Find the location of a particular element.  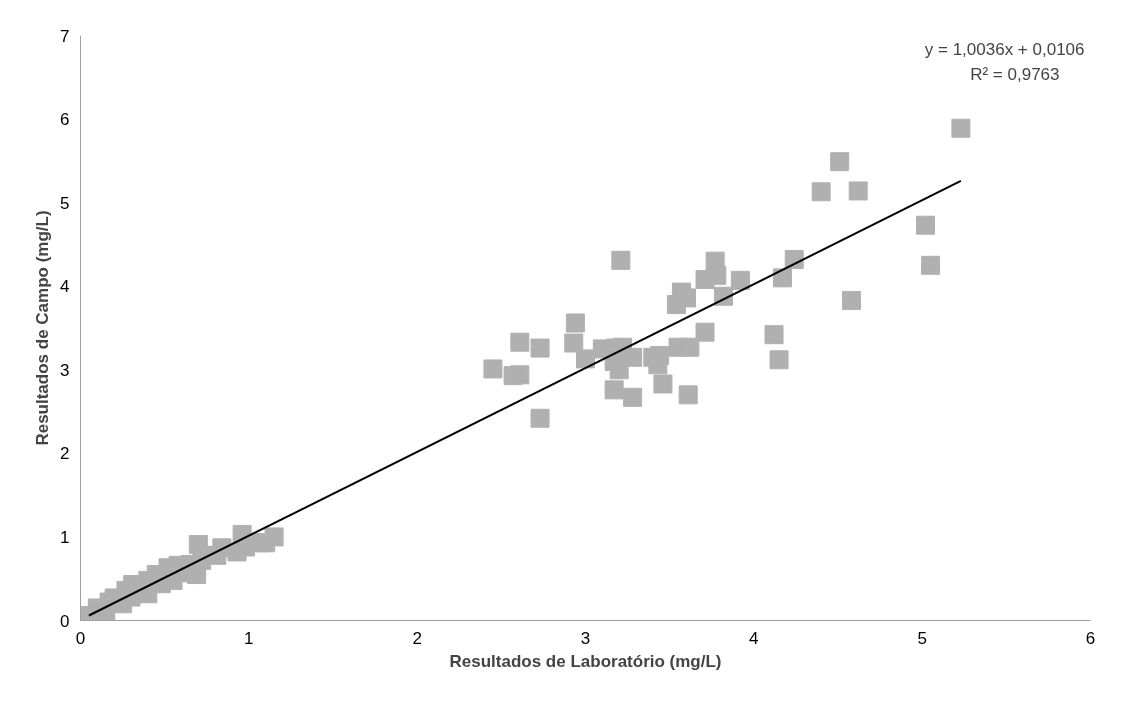

y-tick-label: 1 is located at coordinates (65, 537).